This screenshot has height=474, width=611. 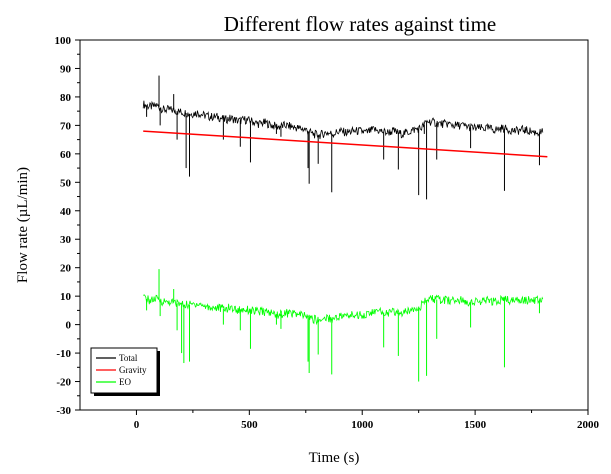 What do you see at coordinates (66, 297) in the screenshot?
I see `y-tick-label: 10` at bounding box center [66, 297].